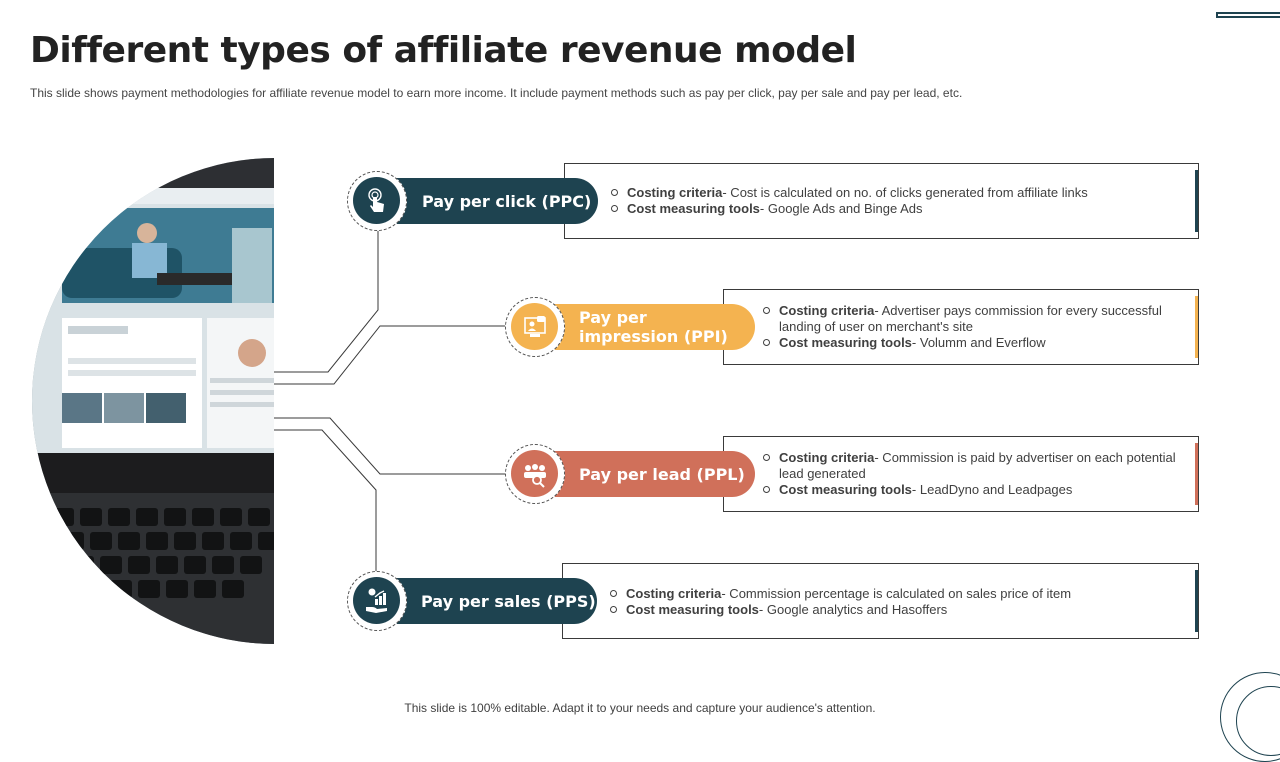  Describe the element at coordinates (391, 446) in the screenshot. I see `connector-ppl` at that location.